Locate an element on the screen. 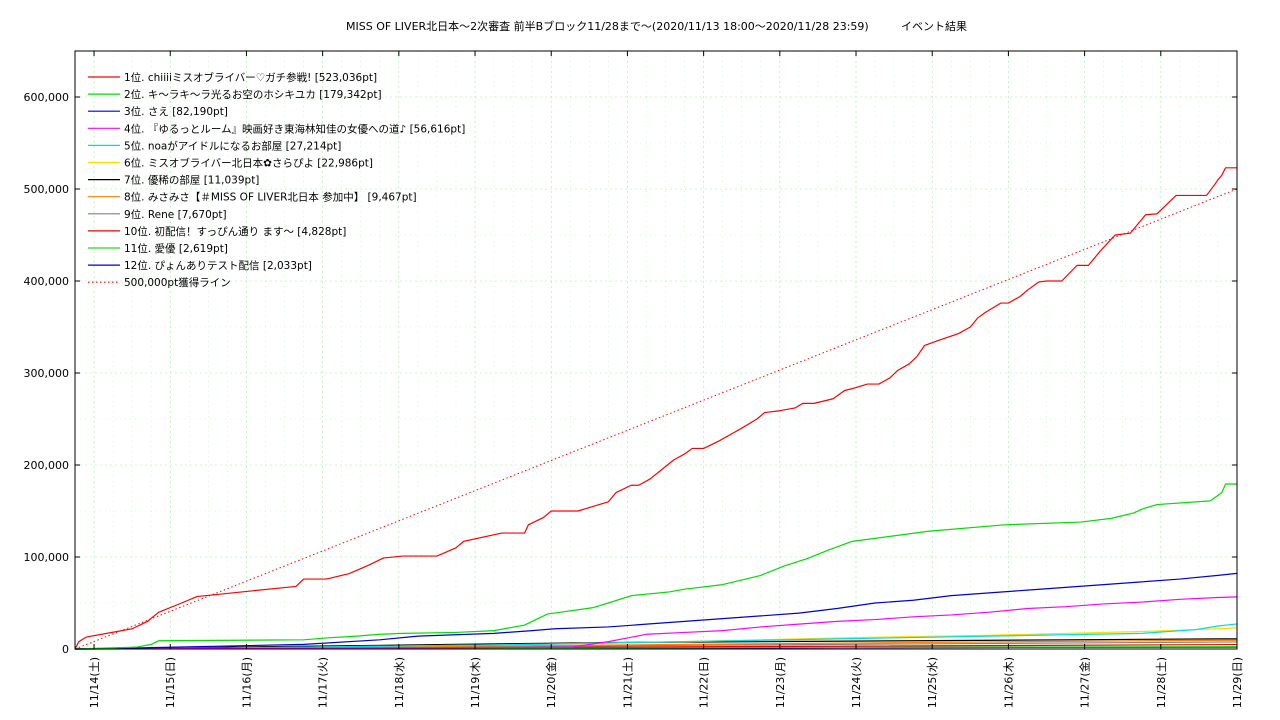 This screenshot has width=1280, height=720. x-tick-label: 11/25(水) is located at coordinates (932, 682).